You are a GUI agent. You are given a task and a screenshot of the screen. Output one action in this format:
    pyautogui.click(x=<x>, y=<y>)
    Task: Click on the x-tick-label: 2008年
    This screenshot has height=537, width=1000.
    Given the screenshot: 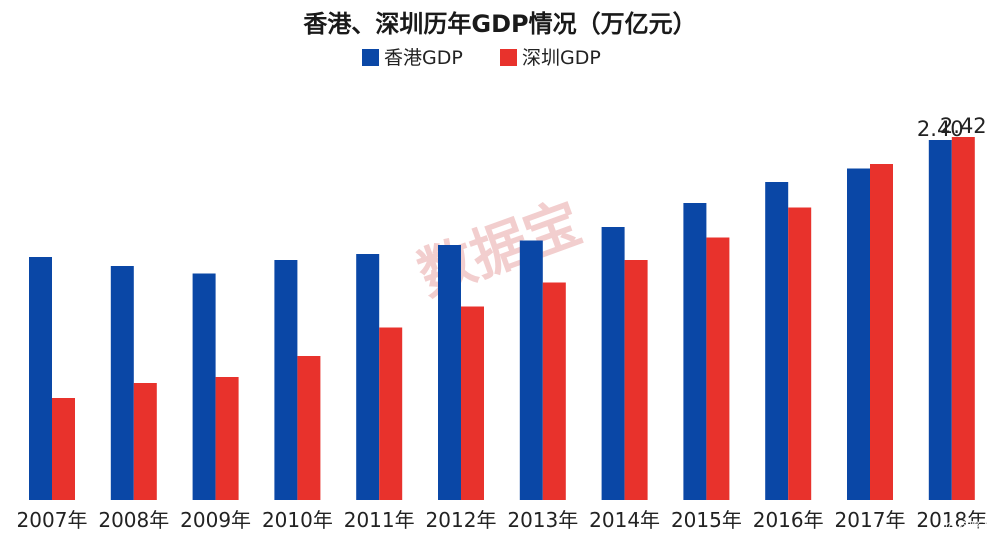 What is the action you would take?
    pyautogui.click(x=133, y=520)
    